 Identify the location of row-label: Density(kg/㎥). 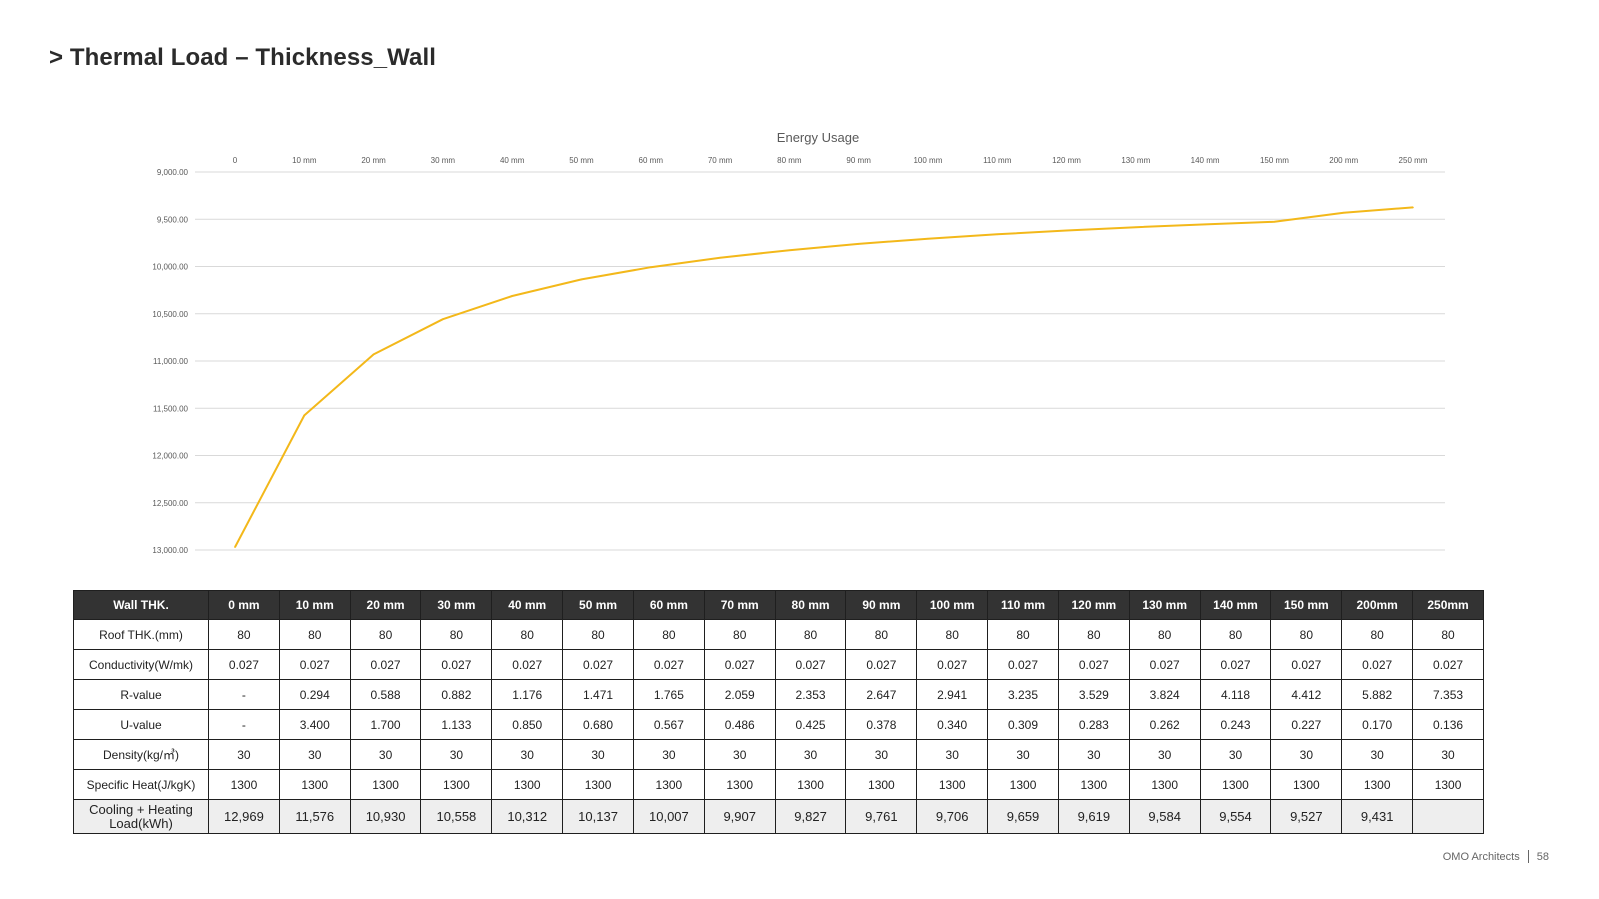
(141, 754).